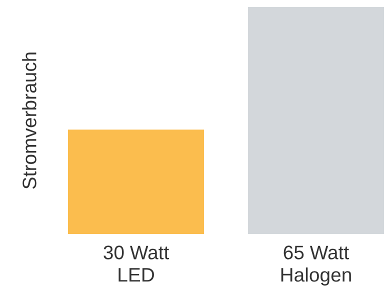  I want to click on y-axis-title: Stromverbrauch, so click(29, 120).